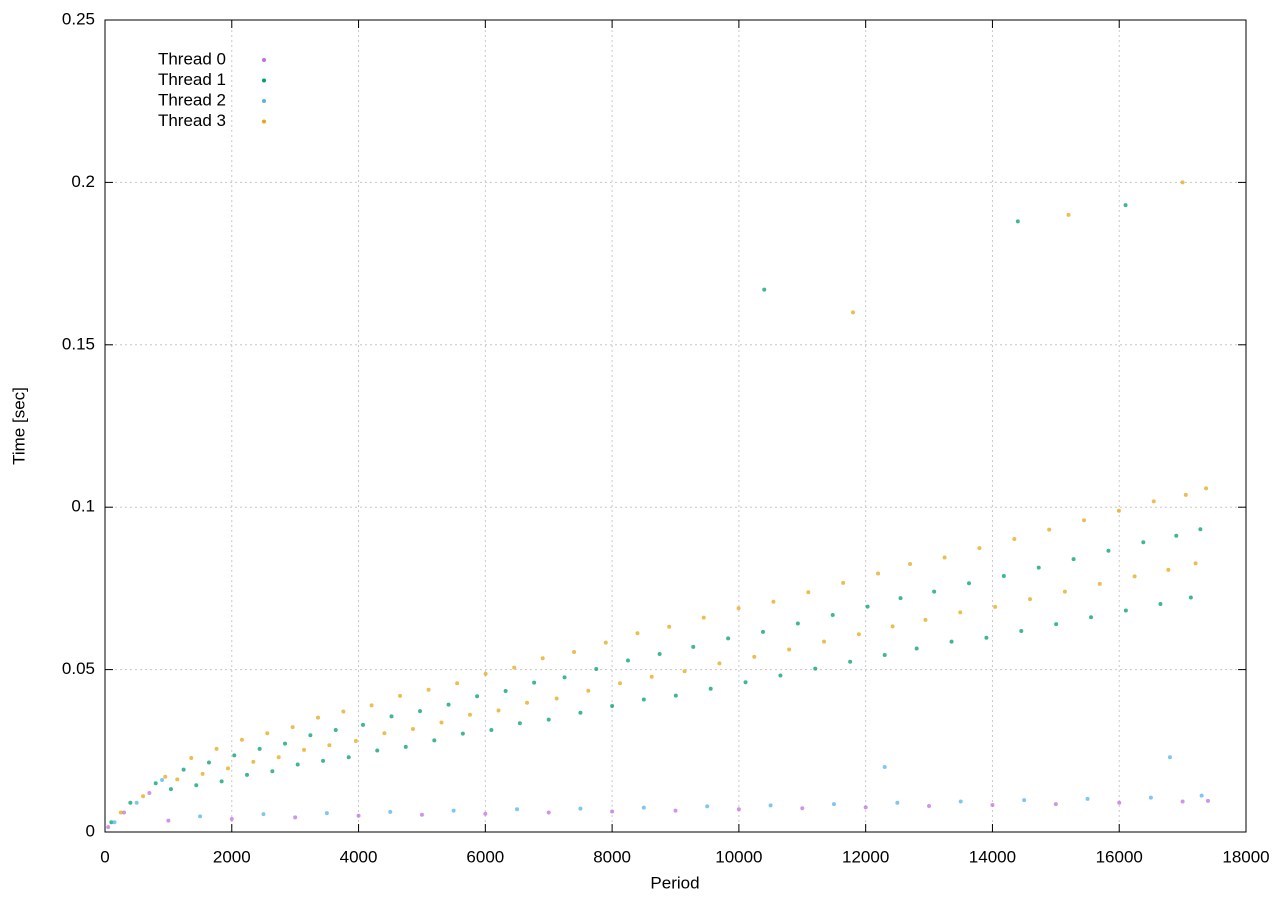 The height and width of the screenshot is (901, 1280). Describe the element at coordinates (865, 856) in the screenshot. I see `x-tick-label: 12000` at that location.